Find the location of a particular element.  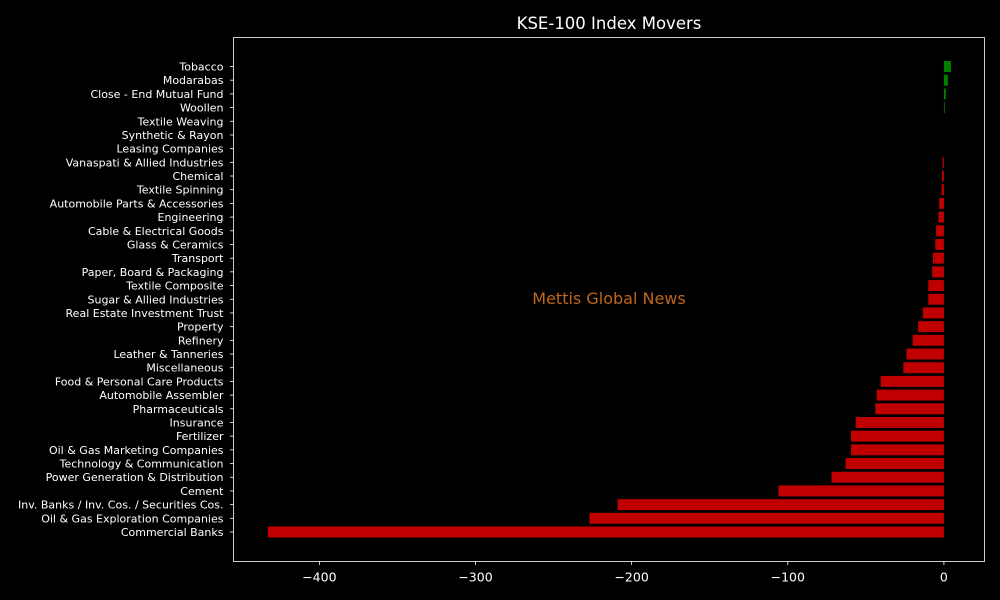

watermark-text: Mettis Global News is located at coordinates (608, 298).